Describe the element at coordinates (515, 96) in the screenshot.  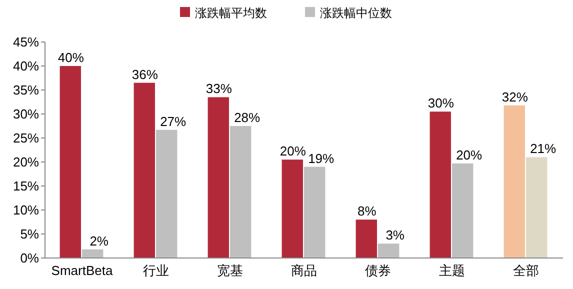
I see `data-label: 32%` at that location.